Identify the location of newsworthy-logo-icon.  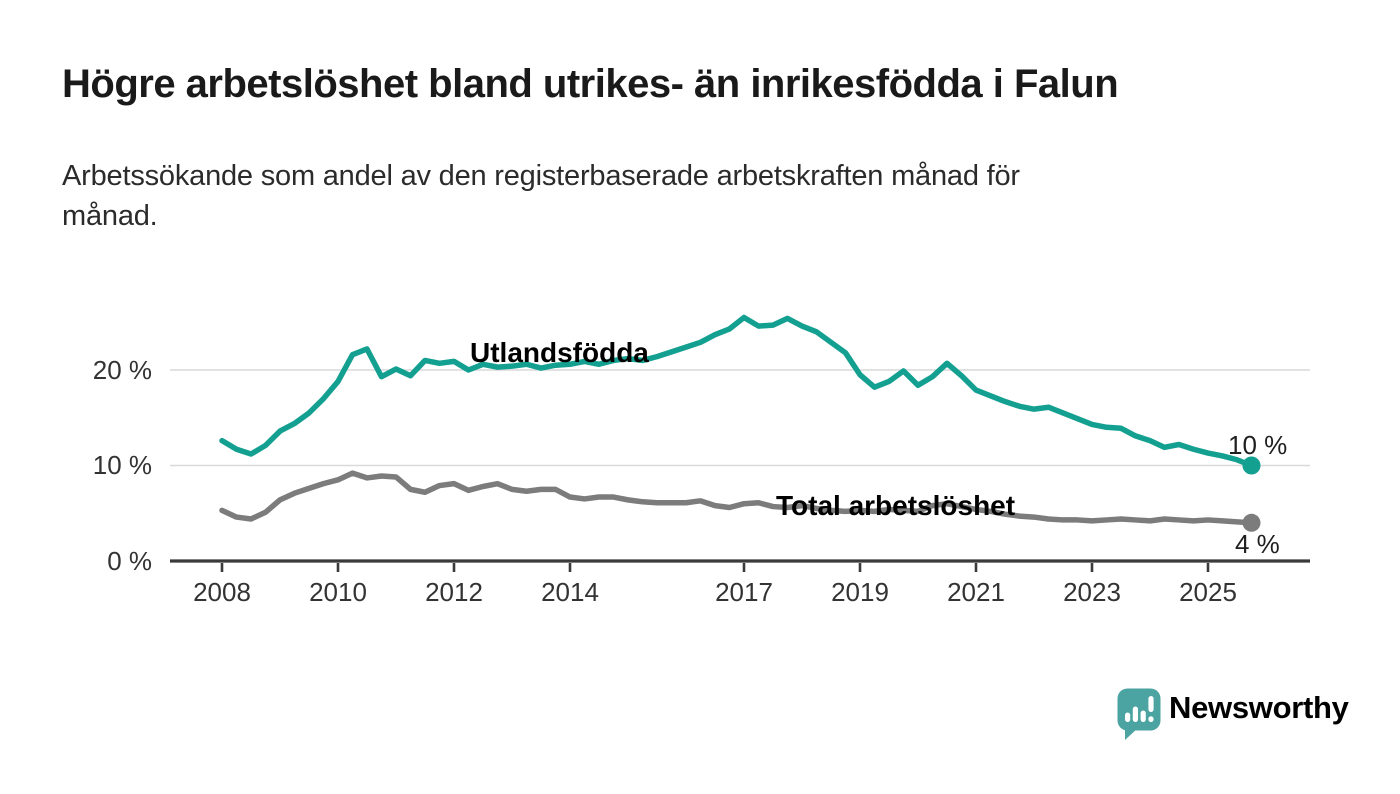
(1139, 714).